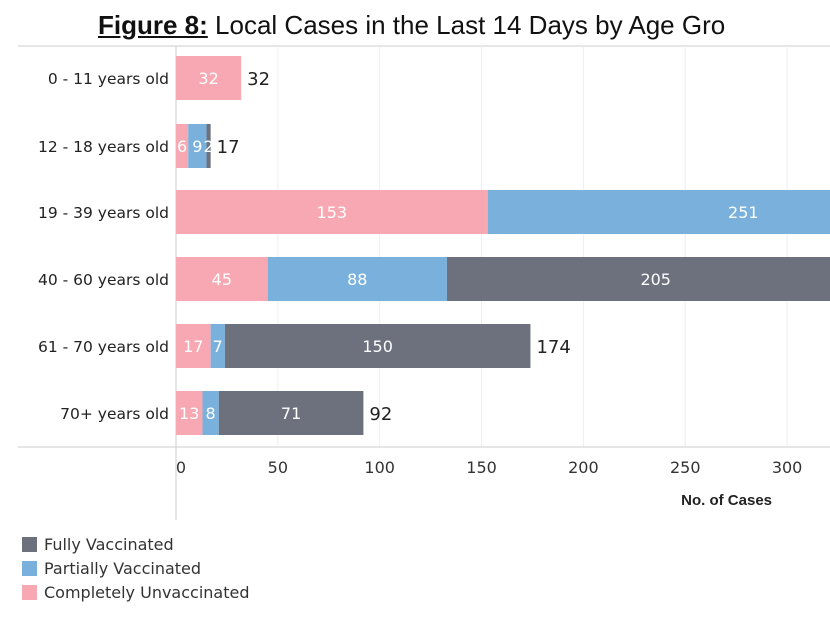  Describe the element at coordinates (379, 467) in the screenshot. I see `x-tick-label: 100` at that location.